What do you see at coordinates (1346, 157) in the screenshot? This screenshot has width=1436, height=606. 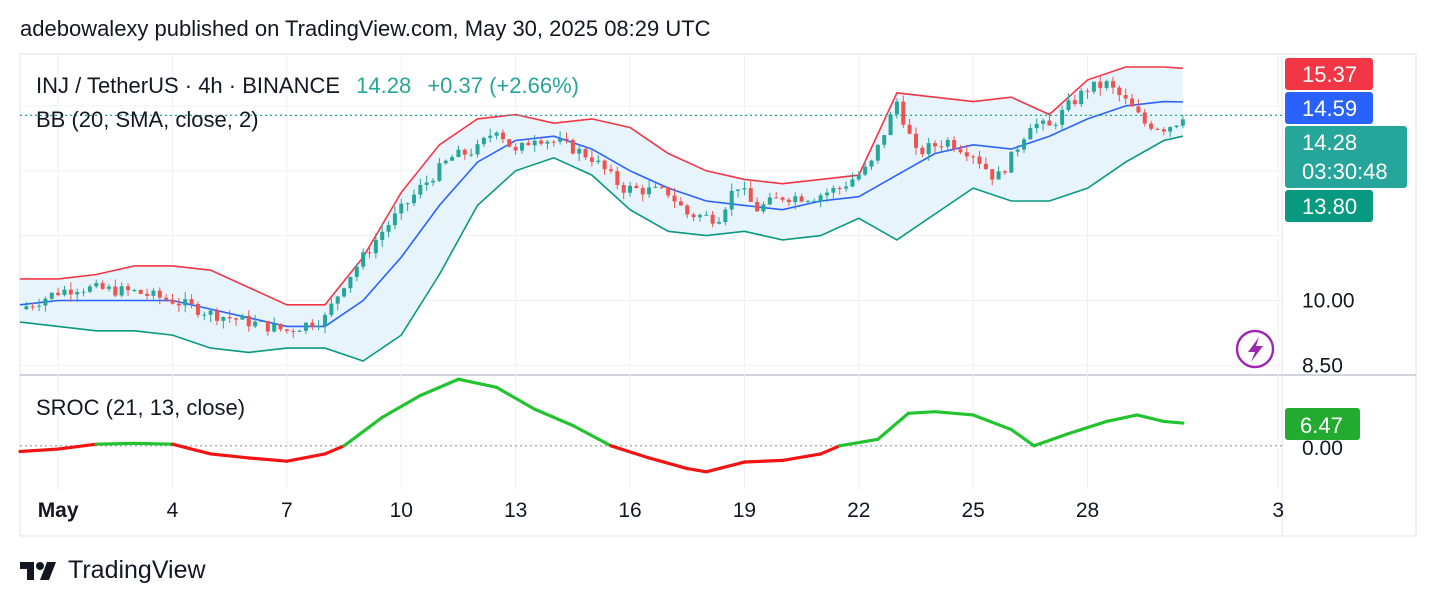 I see `price-badge` at bounding box center [1346, 157].